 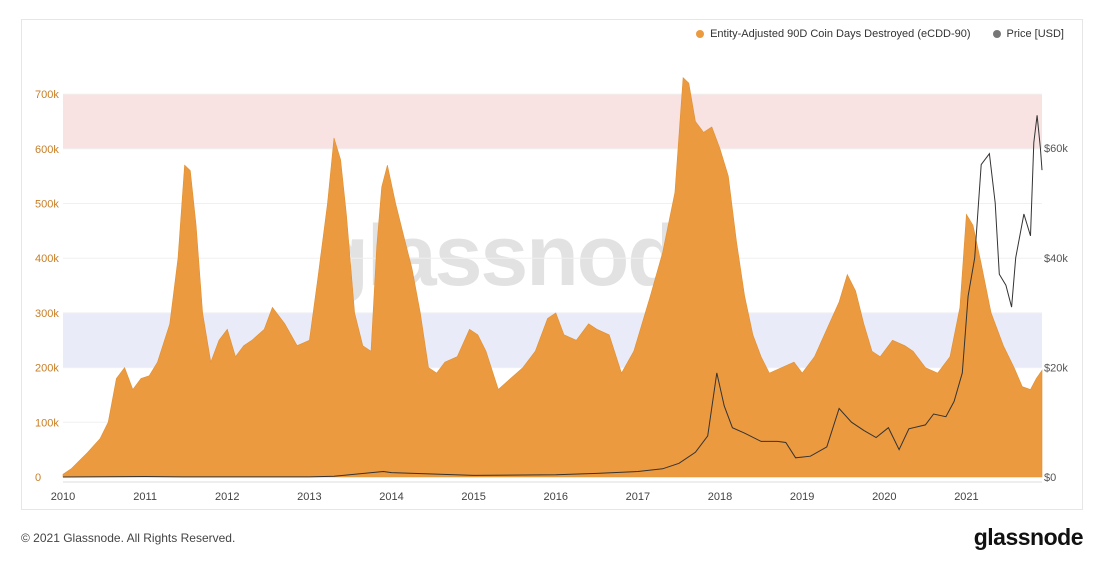 What do you see at coordinates (47, 423) in the screenshot?
I see `y-left-tick-label: 100k` at bounding box center [47, 423].